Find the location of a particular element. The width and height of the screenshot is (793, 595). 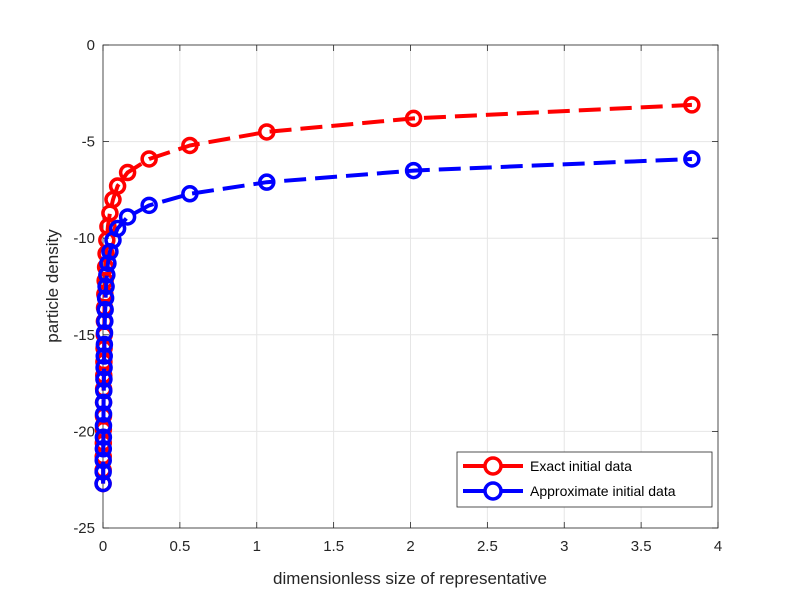

x-tick-label: 0.5 is located at coordinates (179, 546).